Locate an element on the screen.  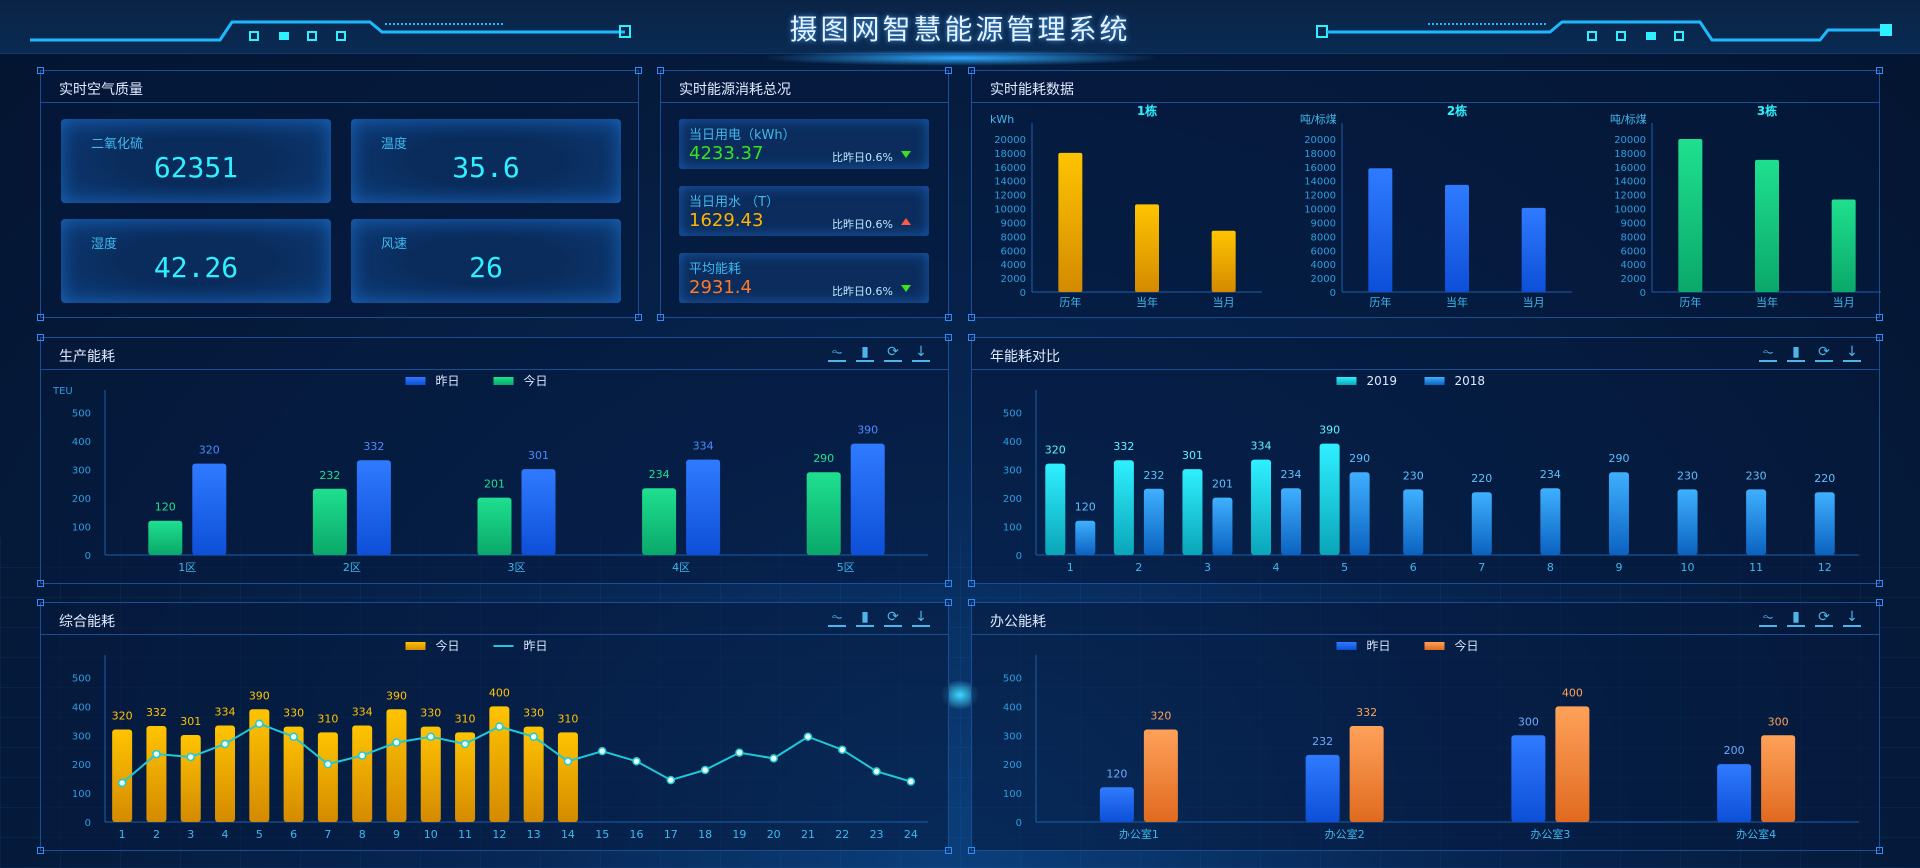
legend-label: 今日 is located at coordinates (1467, 645).